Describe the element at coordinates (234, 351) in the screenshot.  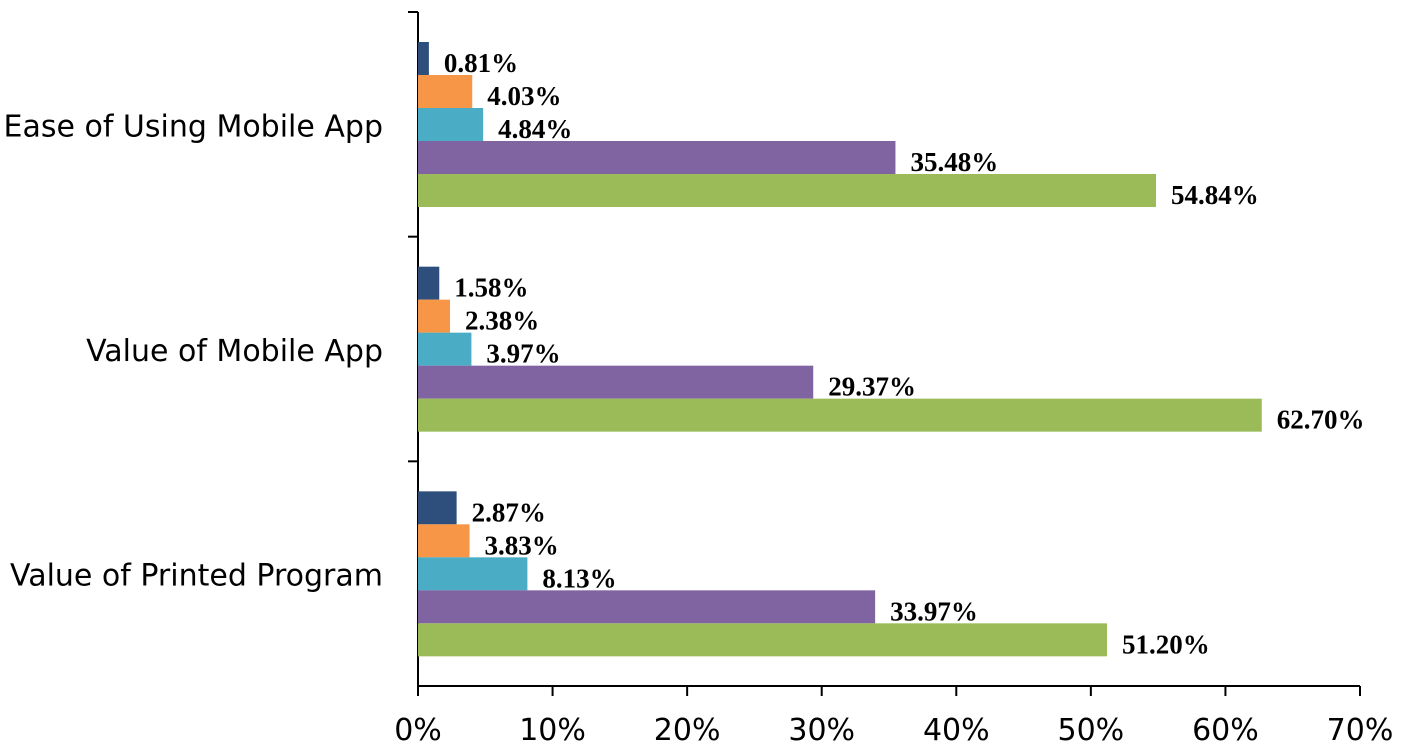
I see `y-tick-label: Value of Mobile App` at that location.